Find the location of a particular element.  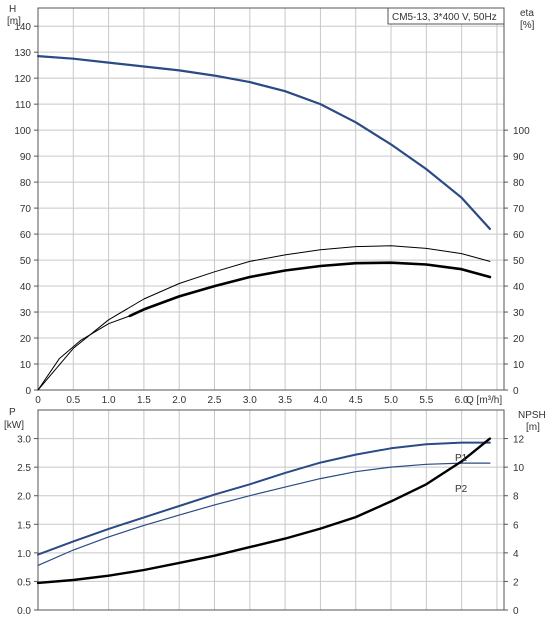

npsh-axis-label: NPSH is located at coordinates (532, 415).